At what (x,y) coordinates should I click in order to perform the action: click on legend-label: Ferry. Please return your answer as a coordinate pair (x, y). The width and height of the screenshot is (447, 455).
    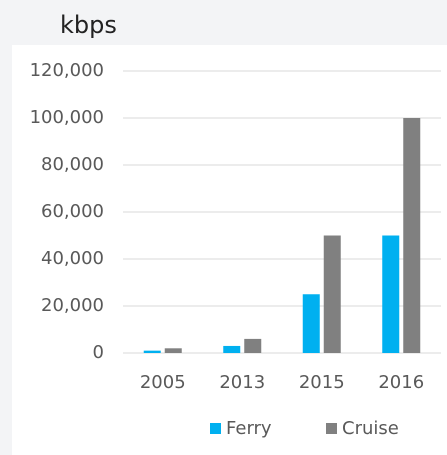
    Looking at the image, I should click on (249, 428).